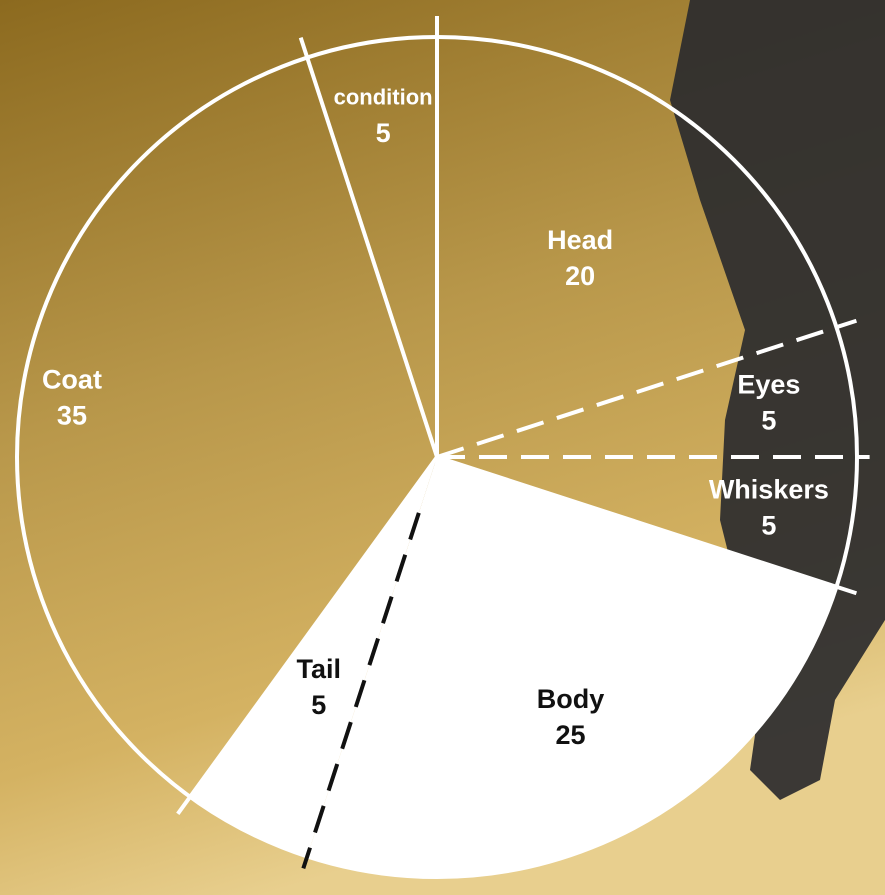  What do you see at coordinates (769, 490) in the screenshot?
I see `slice-label: Whiskers` at bounding box center [769, 490].